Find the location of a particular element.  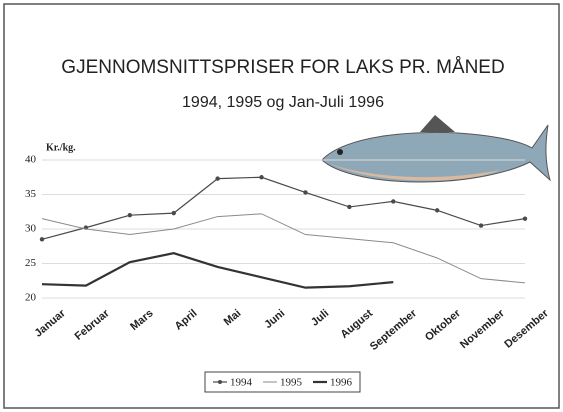

y-tick-label: 40 is located at coordinates (31, 160).